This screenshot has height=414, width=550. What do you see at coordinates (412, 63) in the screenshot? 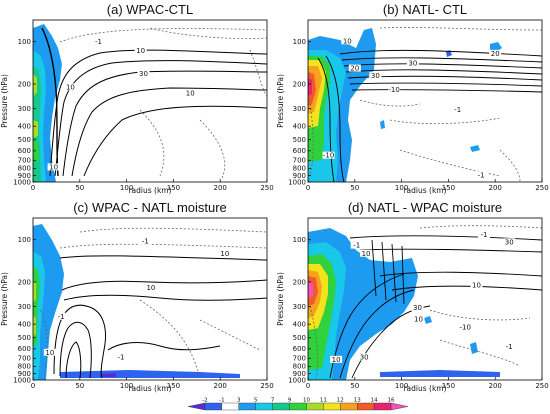
I see `contour-label-b-4: 30` at bounding box center [412, 63].